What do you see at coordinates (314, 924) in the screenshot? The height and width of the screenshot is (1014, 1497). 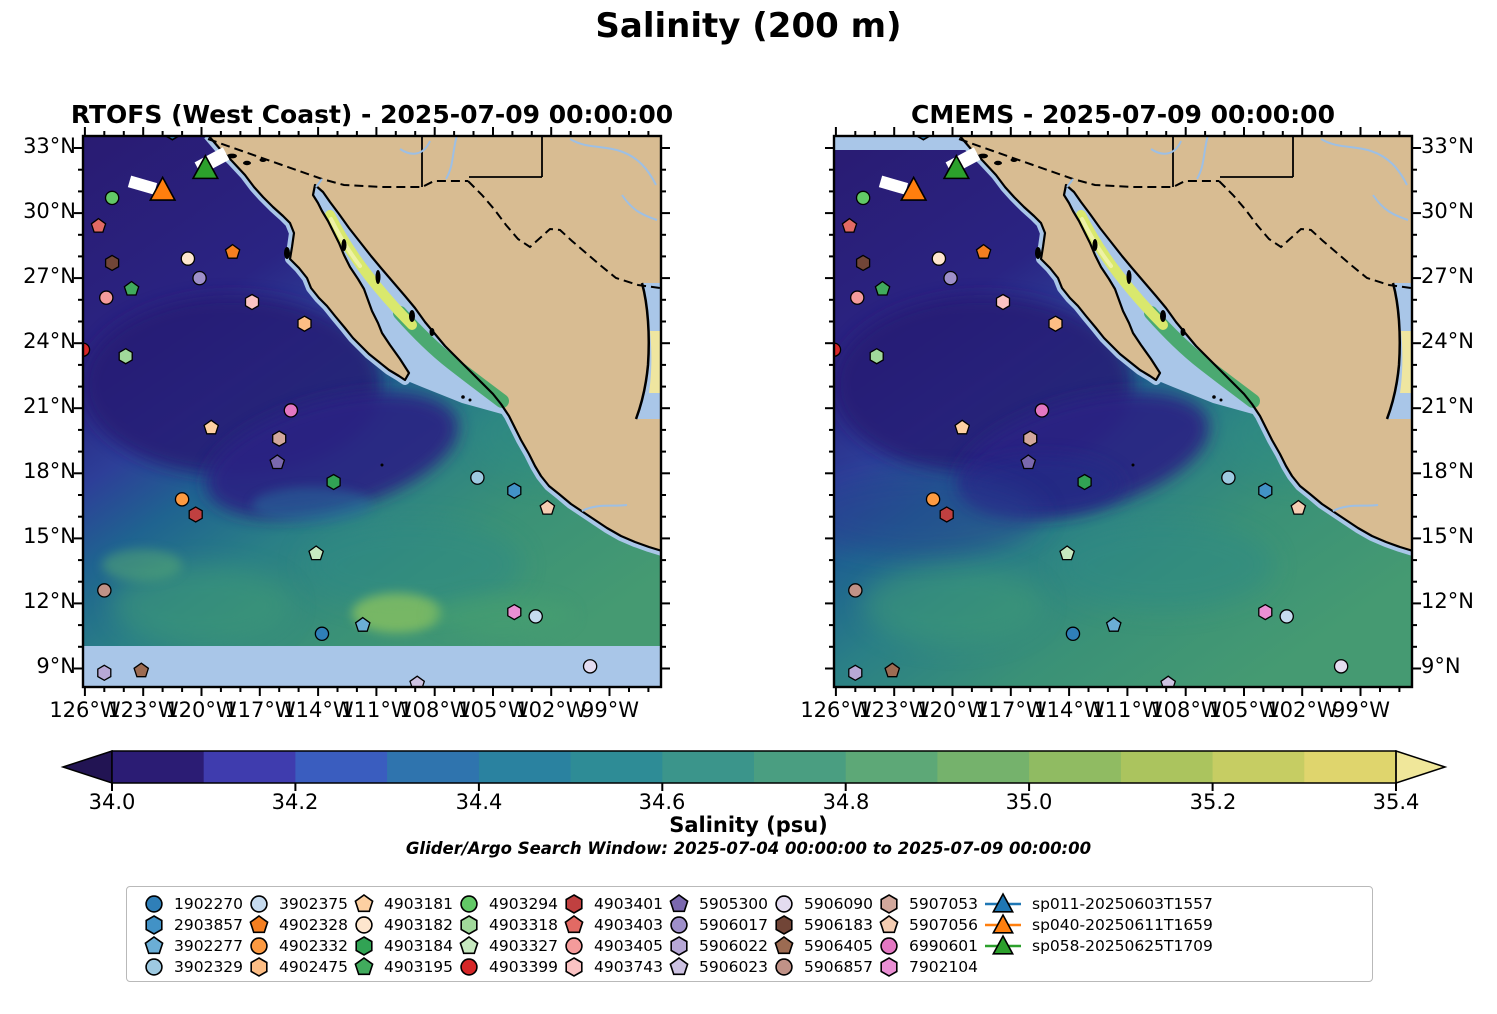 I see `legend-float-id: 4902328` at bounding box center [314, 924].